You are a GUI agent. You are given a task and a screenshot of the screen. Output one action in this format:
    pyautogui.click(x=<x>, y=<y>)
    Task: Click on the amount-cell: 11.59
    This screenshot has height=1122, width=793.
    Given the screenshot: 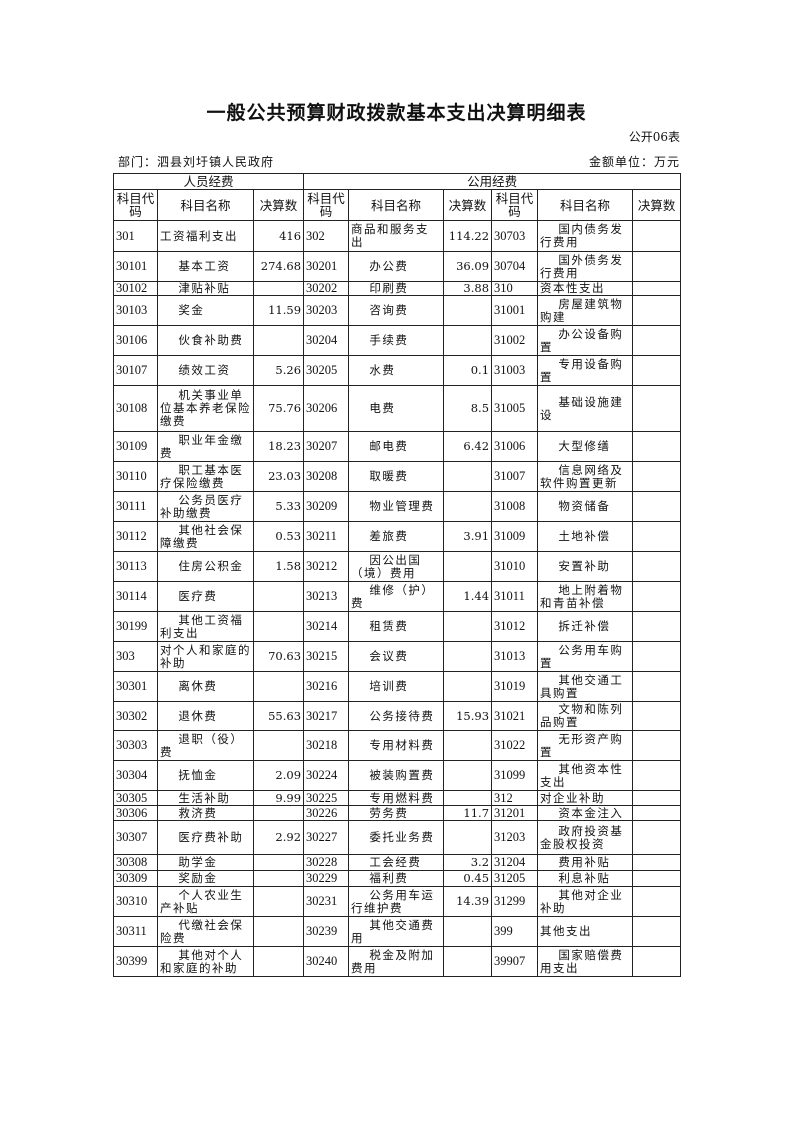 What is the action you would take?
    pyautogui.click(x=278, y=310)
    